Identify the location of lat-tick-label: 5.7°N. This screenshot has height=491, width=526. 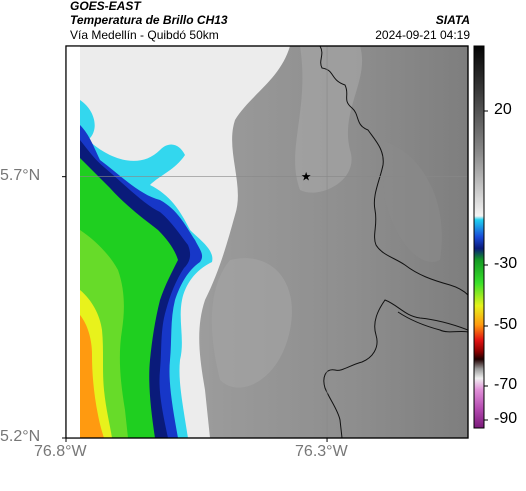
(20, 175).